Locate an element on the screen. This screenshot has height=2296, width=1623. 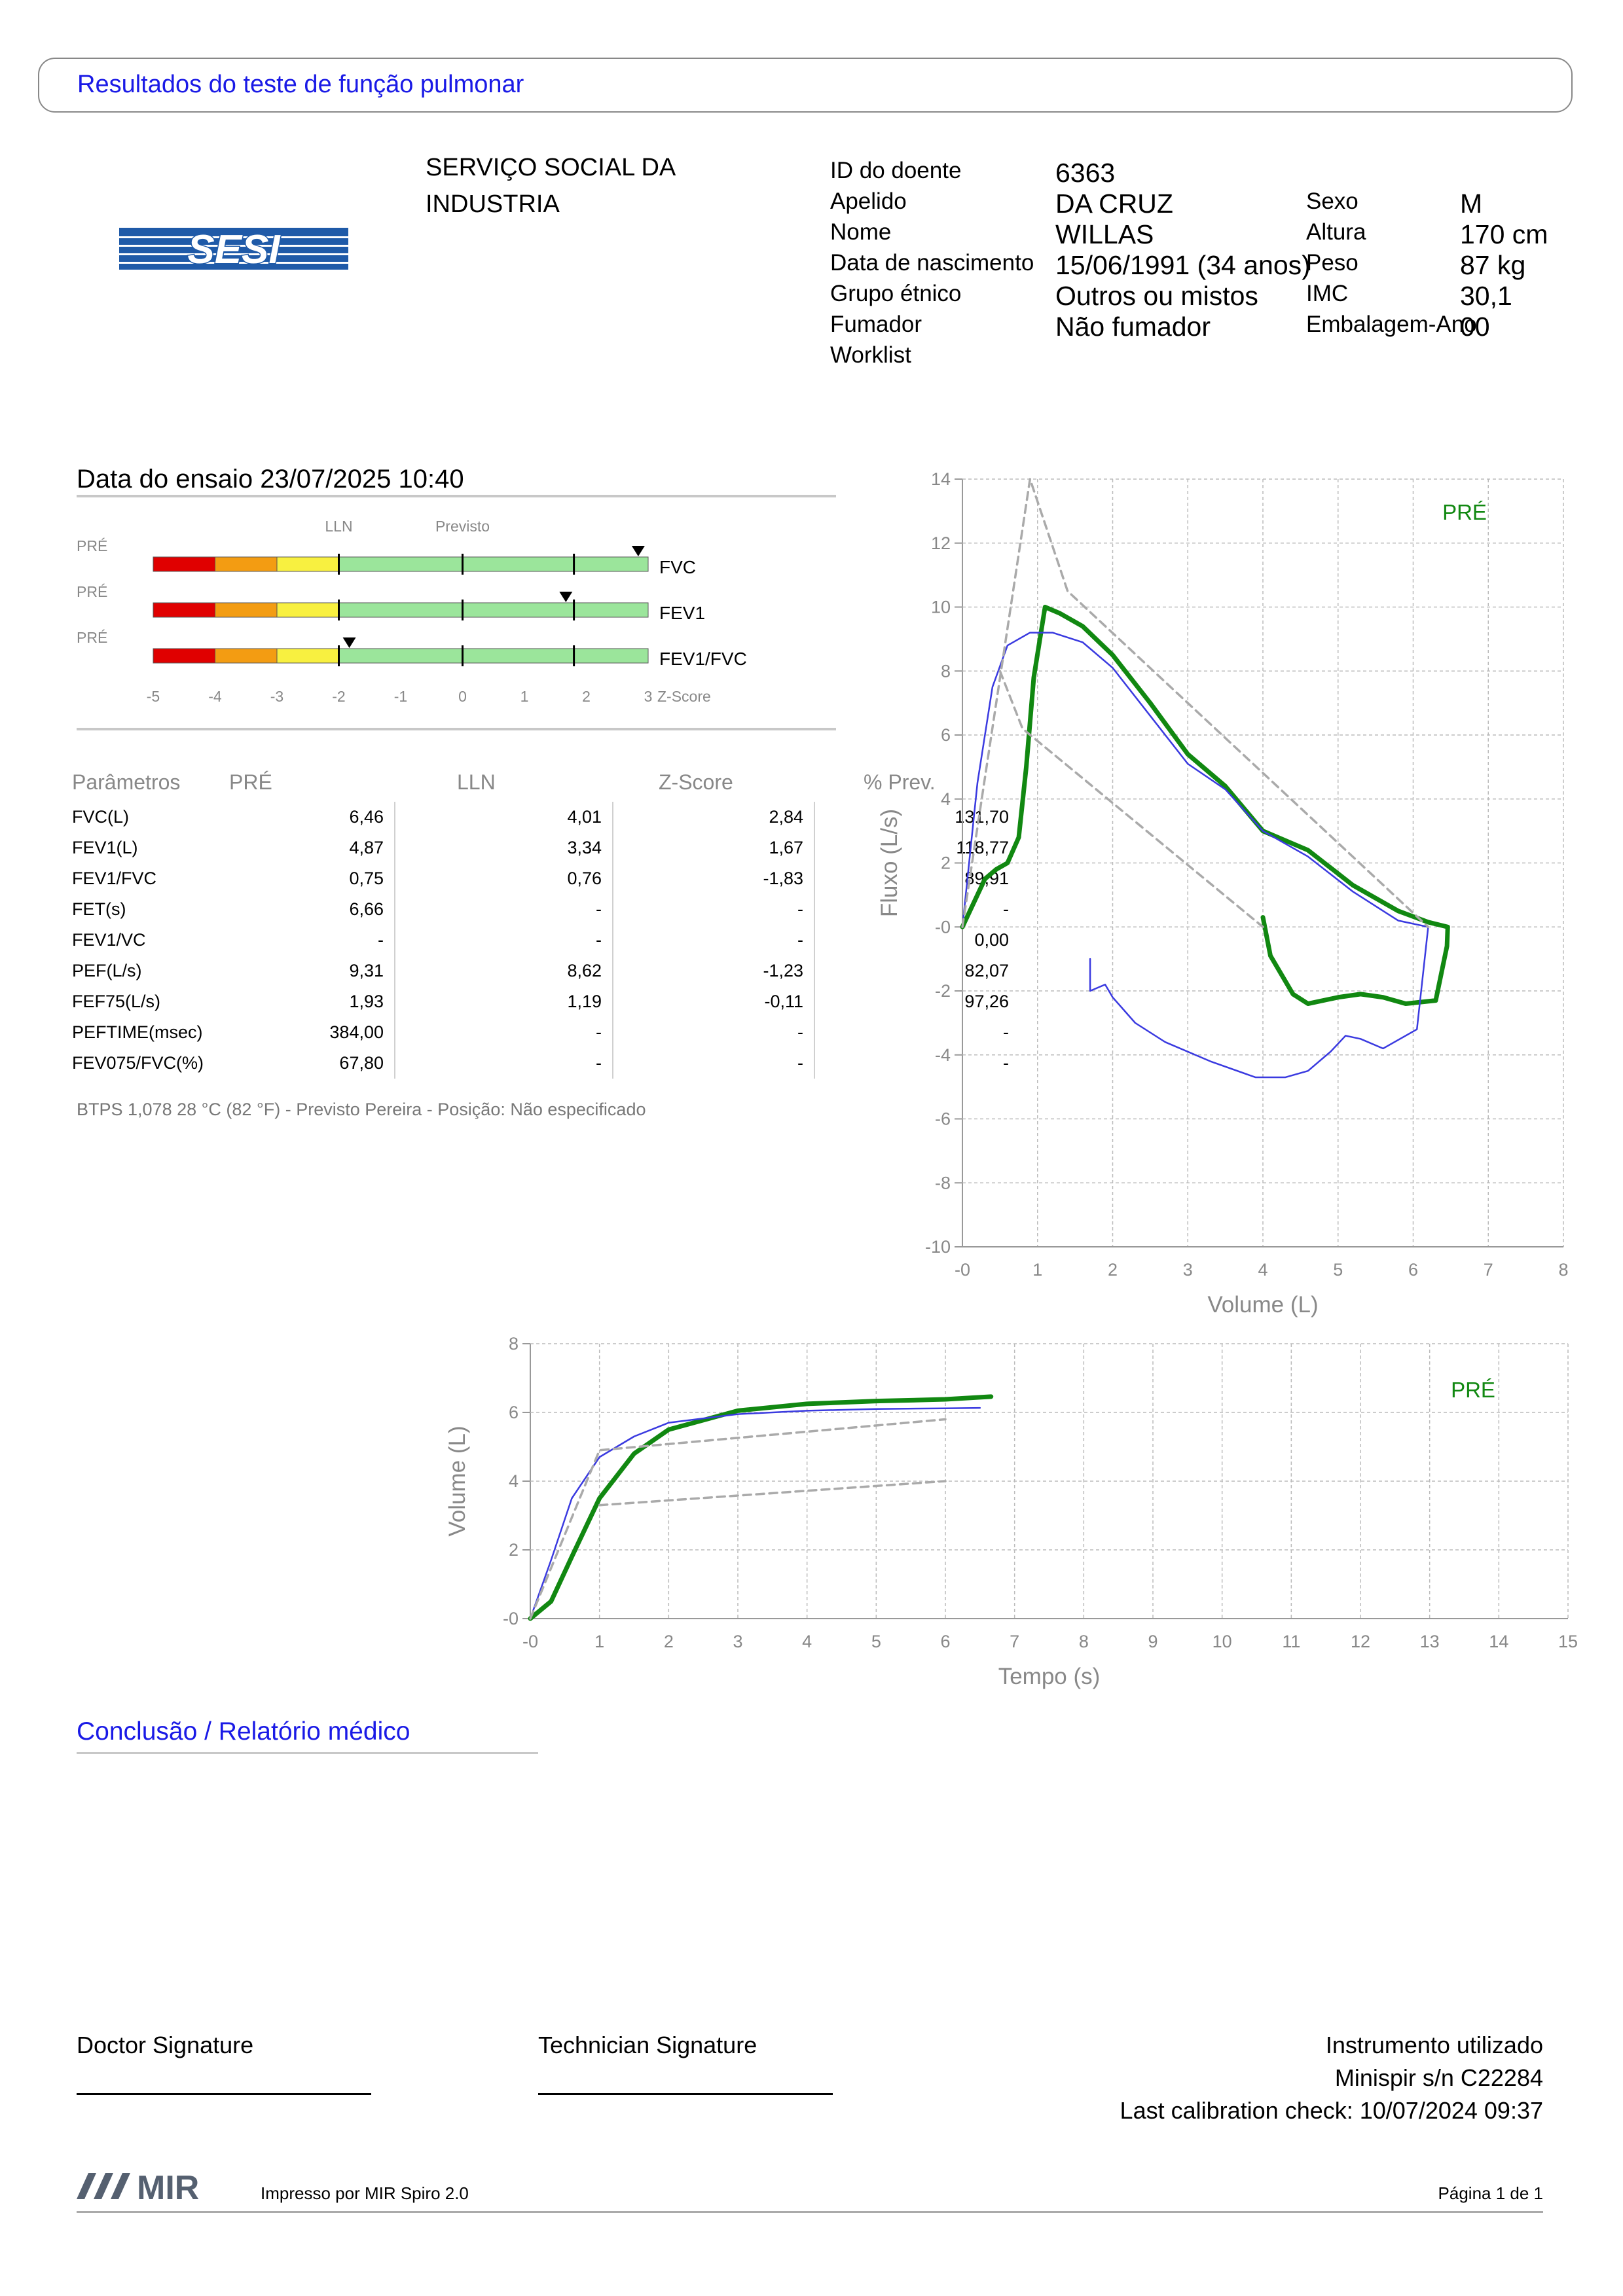
zscore-tick-label: -3 is located at coordinates (276, 696).